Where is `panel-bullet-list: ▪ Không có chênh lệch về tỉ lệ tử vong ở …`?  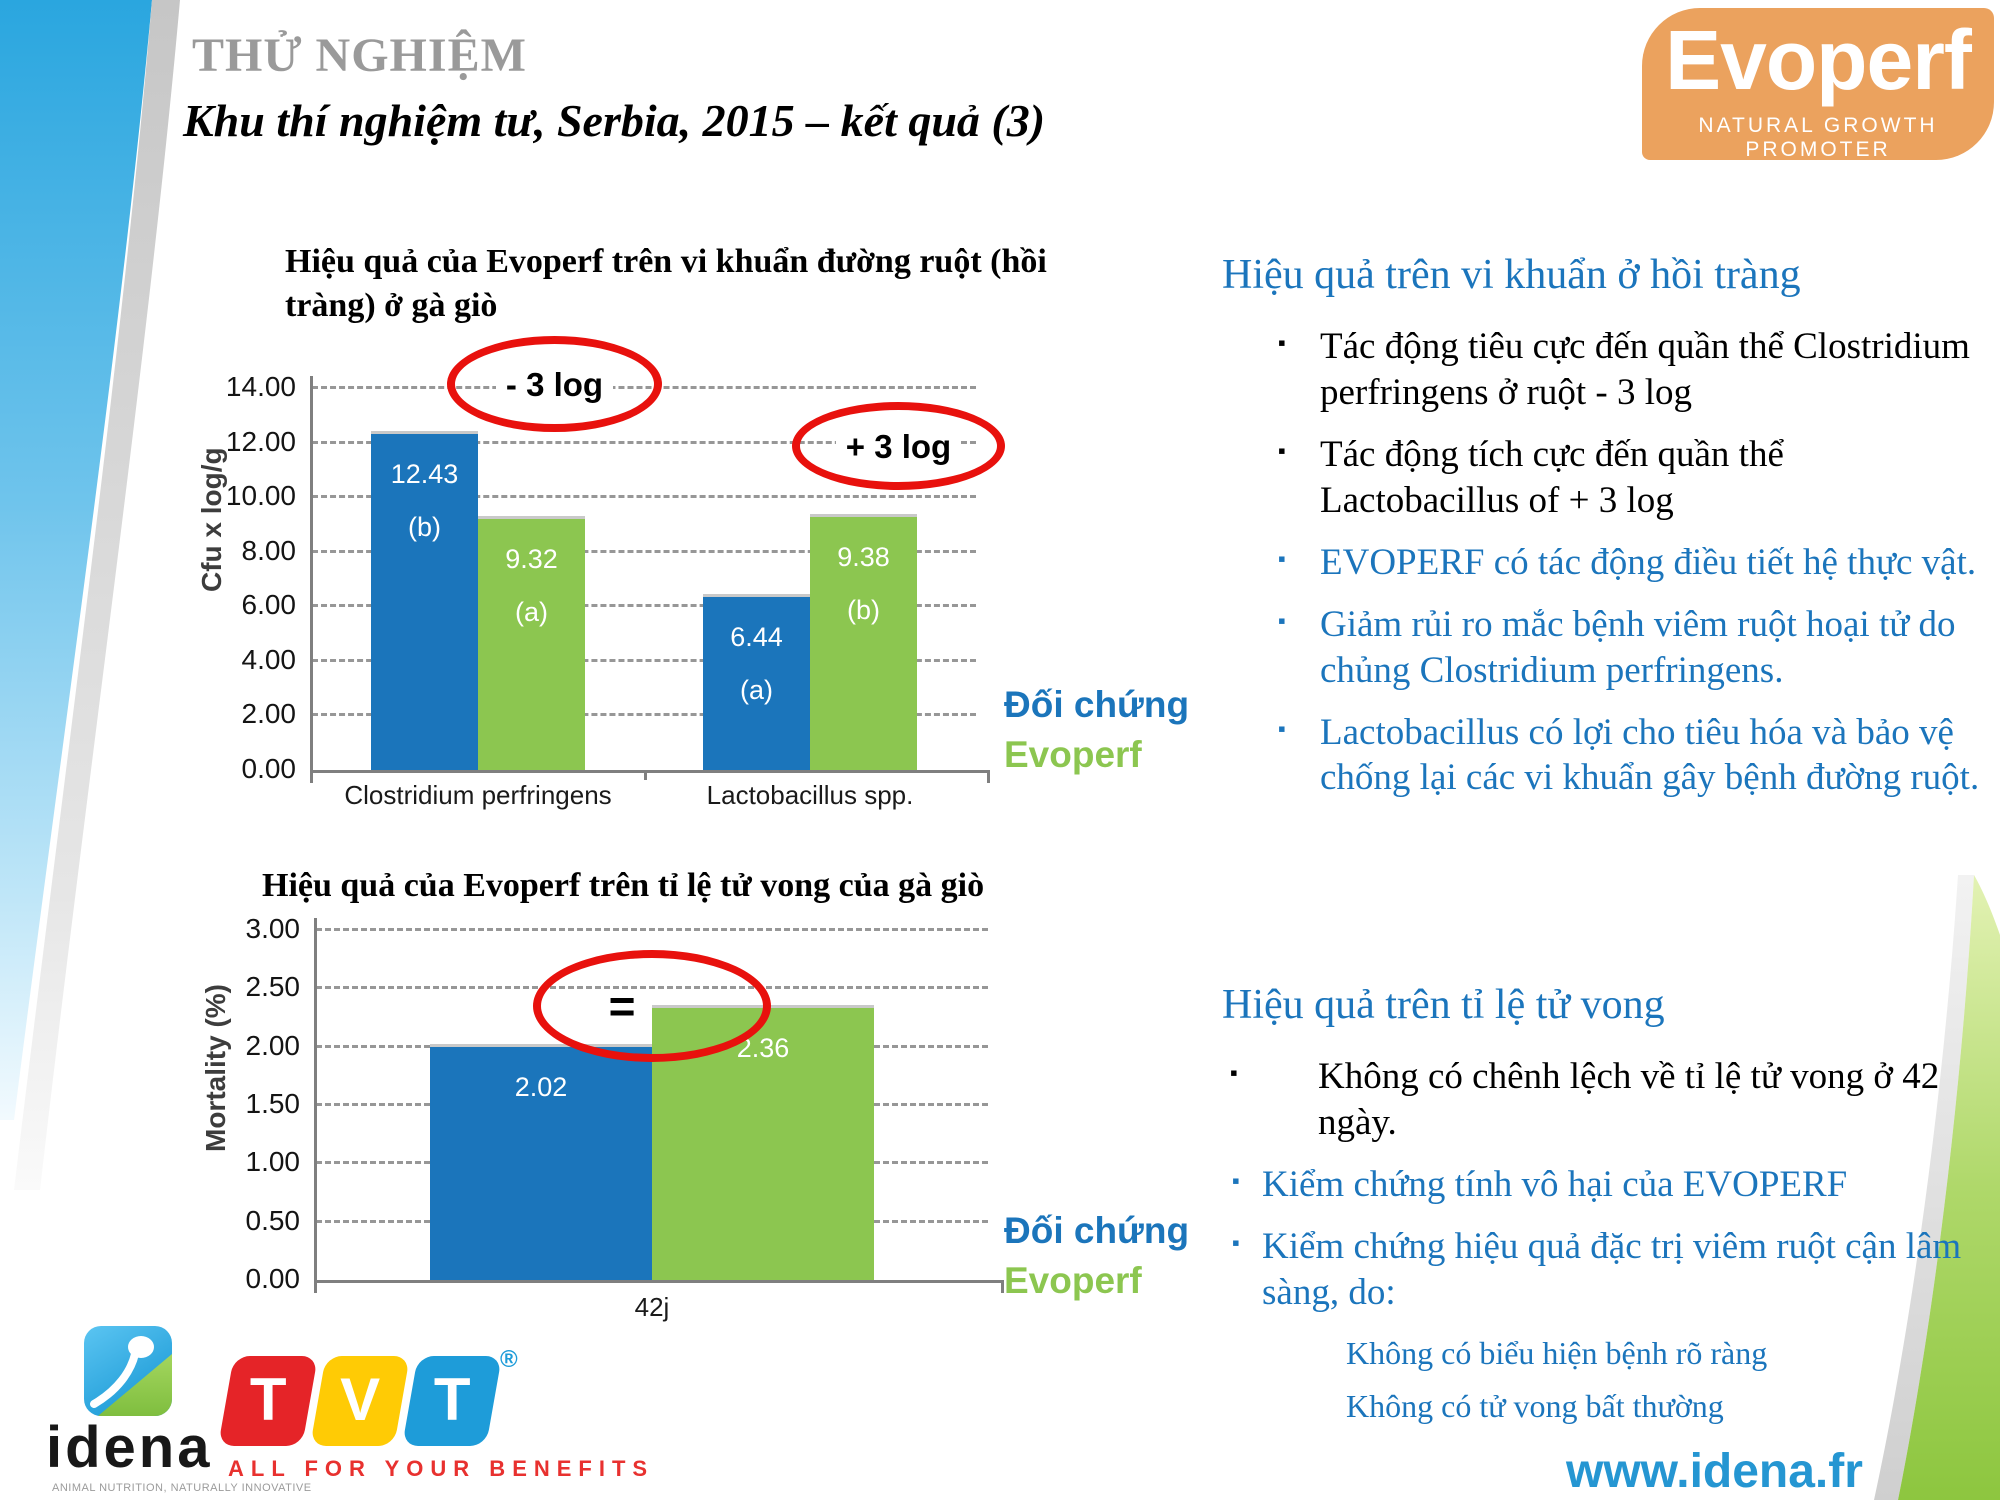
panel-bullet-list: ▪ Không có chênh lệch về tỉ lệ tử vong ở … is located at coordinates (1604, 1241).